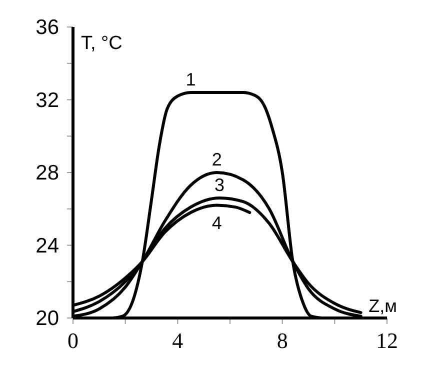  What do you see at coordinates (217, 223) in the screenshot?
I see `series-label: 4` at bounding box center [217, 223].